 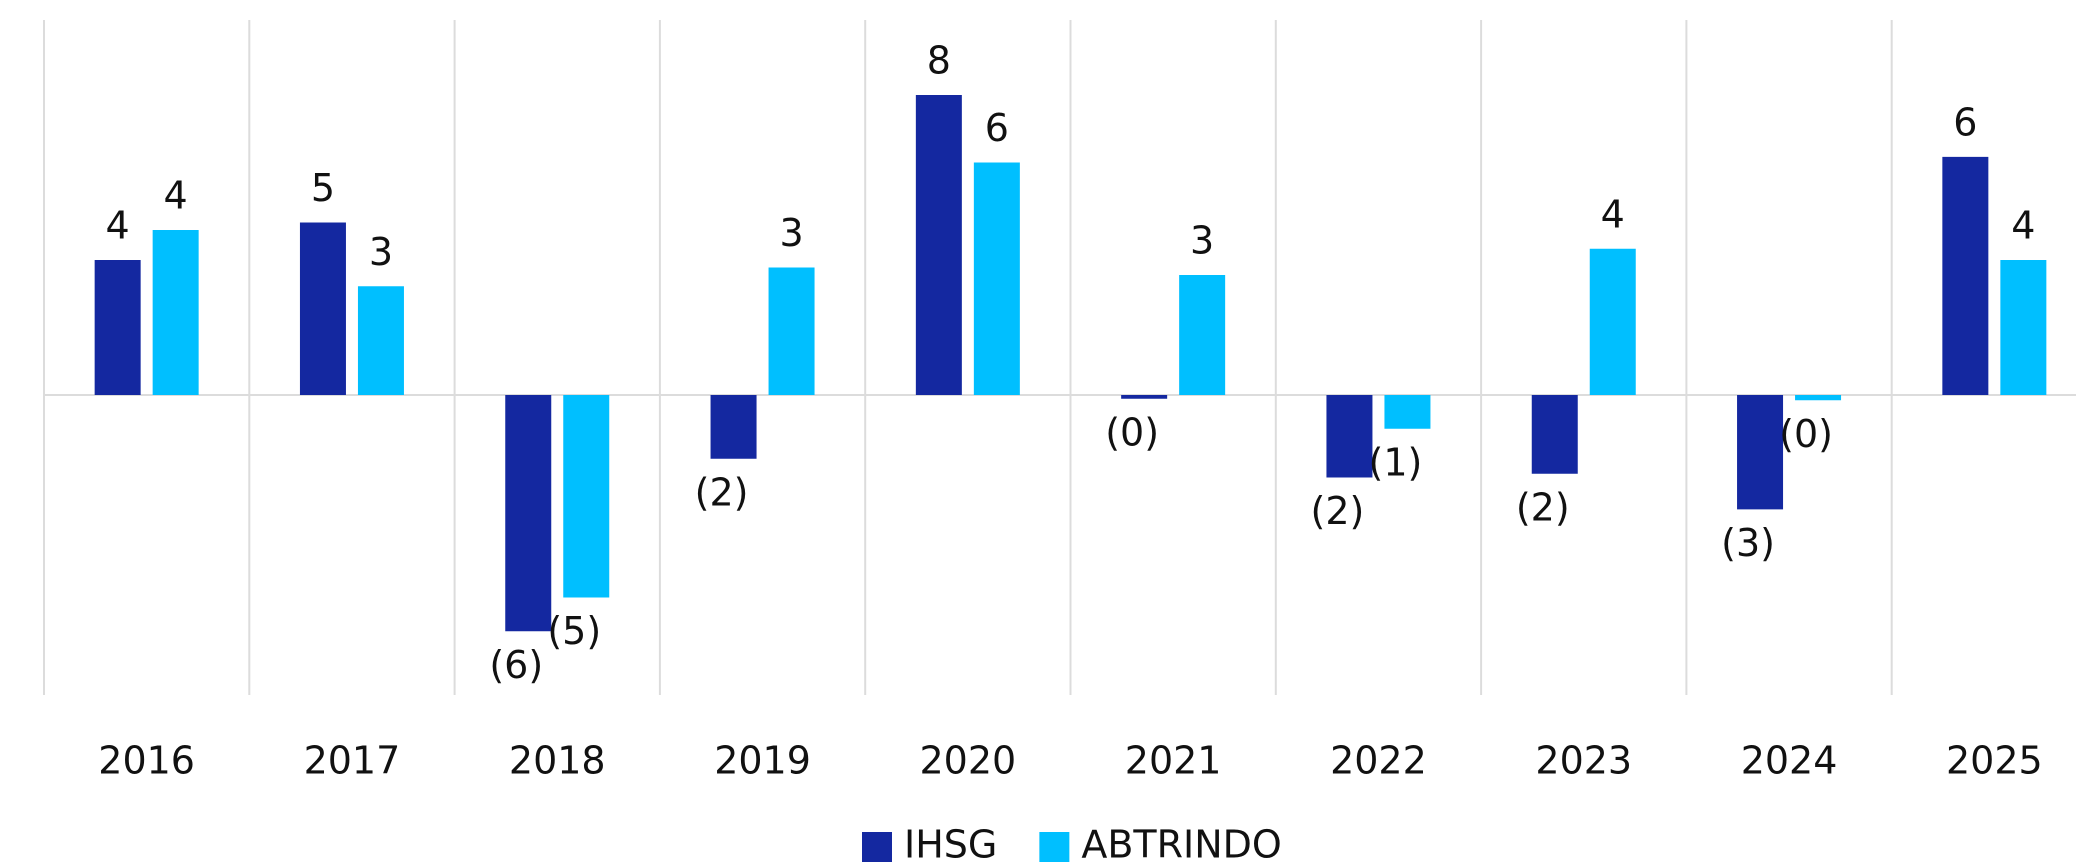 What do you see at coordinates (1748, 543) in the screenshot?
I see `data-label: (3)` at bounding box center [1748, 543].